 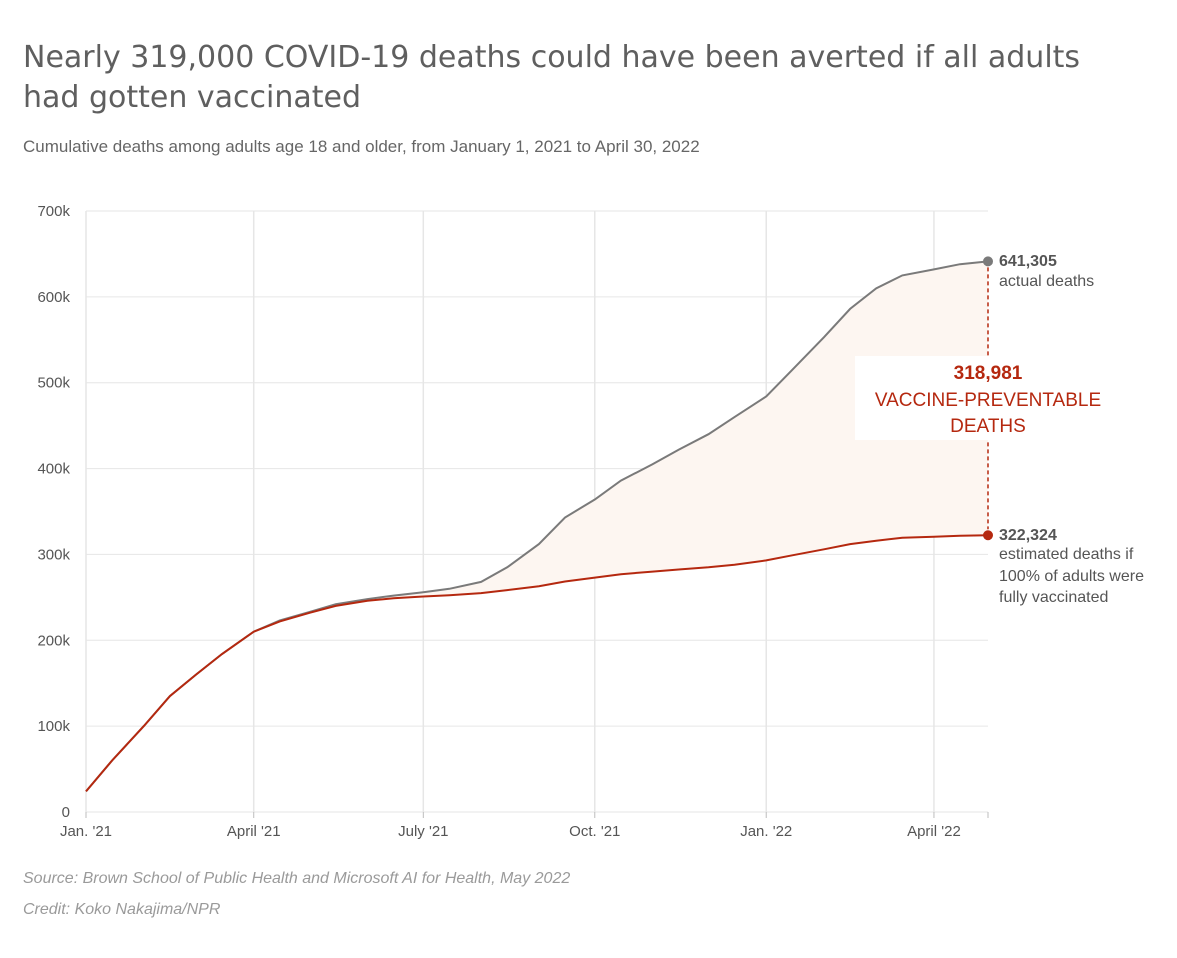 What do you see at coordinates (1028, 261) in the screenshot?
I see `actual-deaths-value: 641,305` at bounding box center [1028, 261].